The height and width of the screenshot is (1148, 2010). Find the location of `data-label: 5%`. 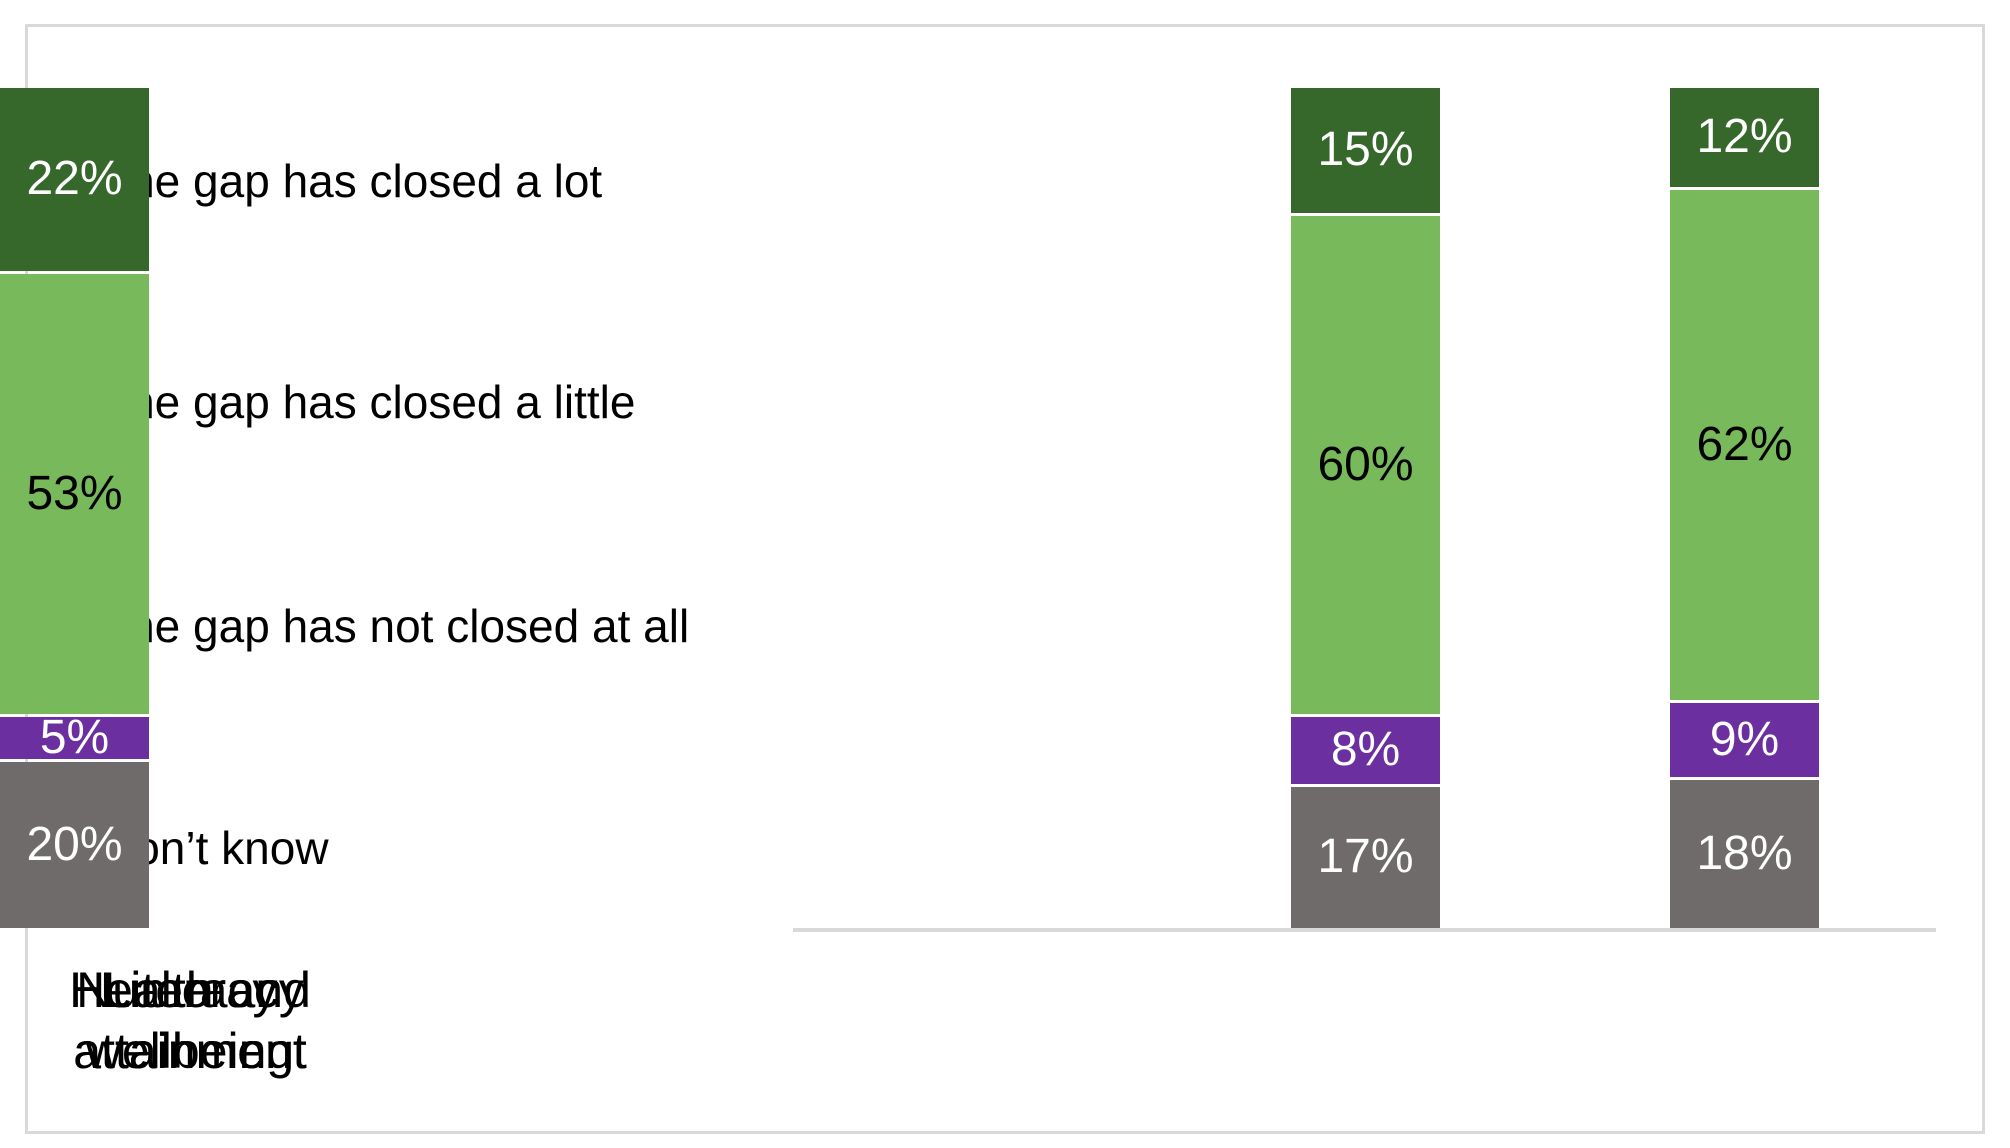

data-label: 5% is located at coordinates (74, 738).